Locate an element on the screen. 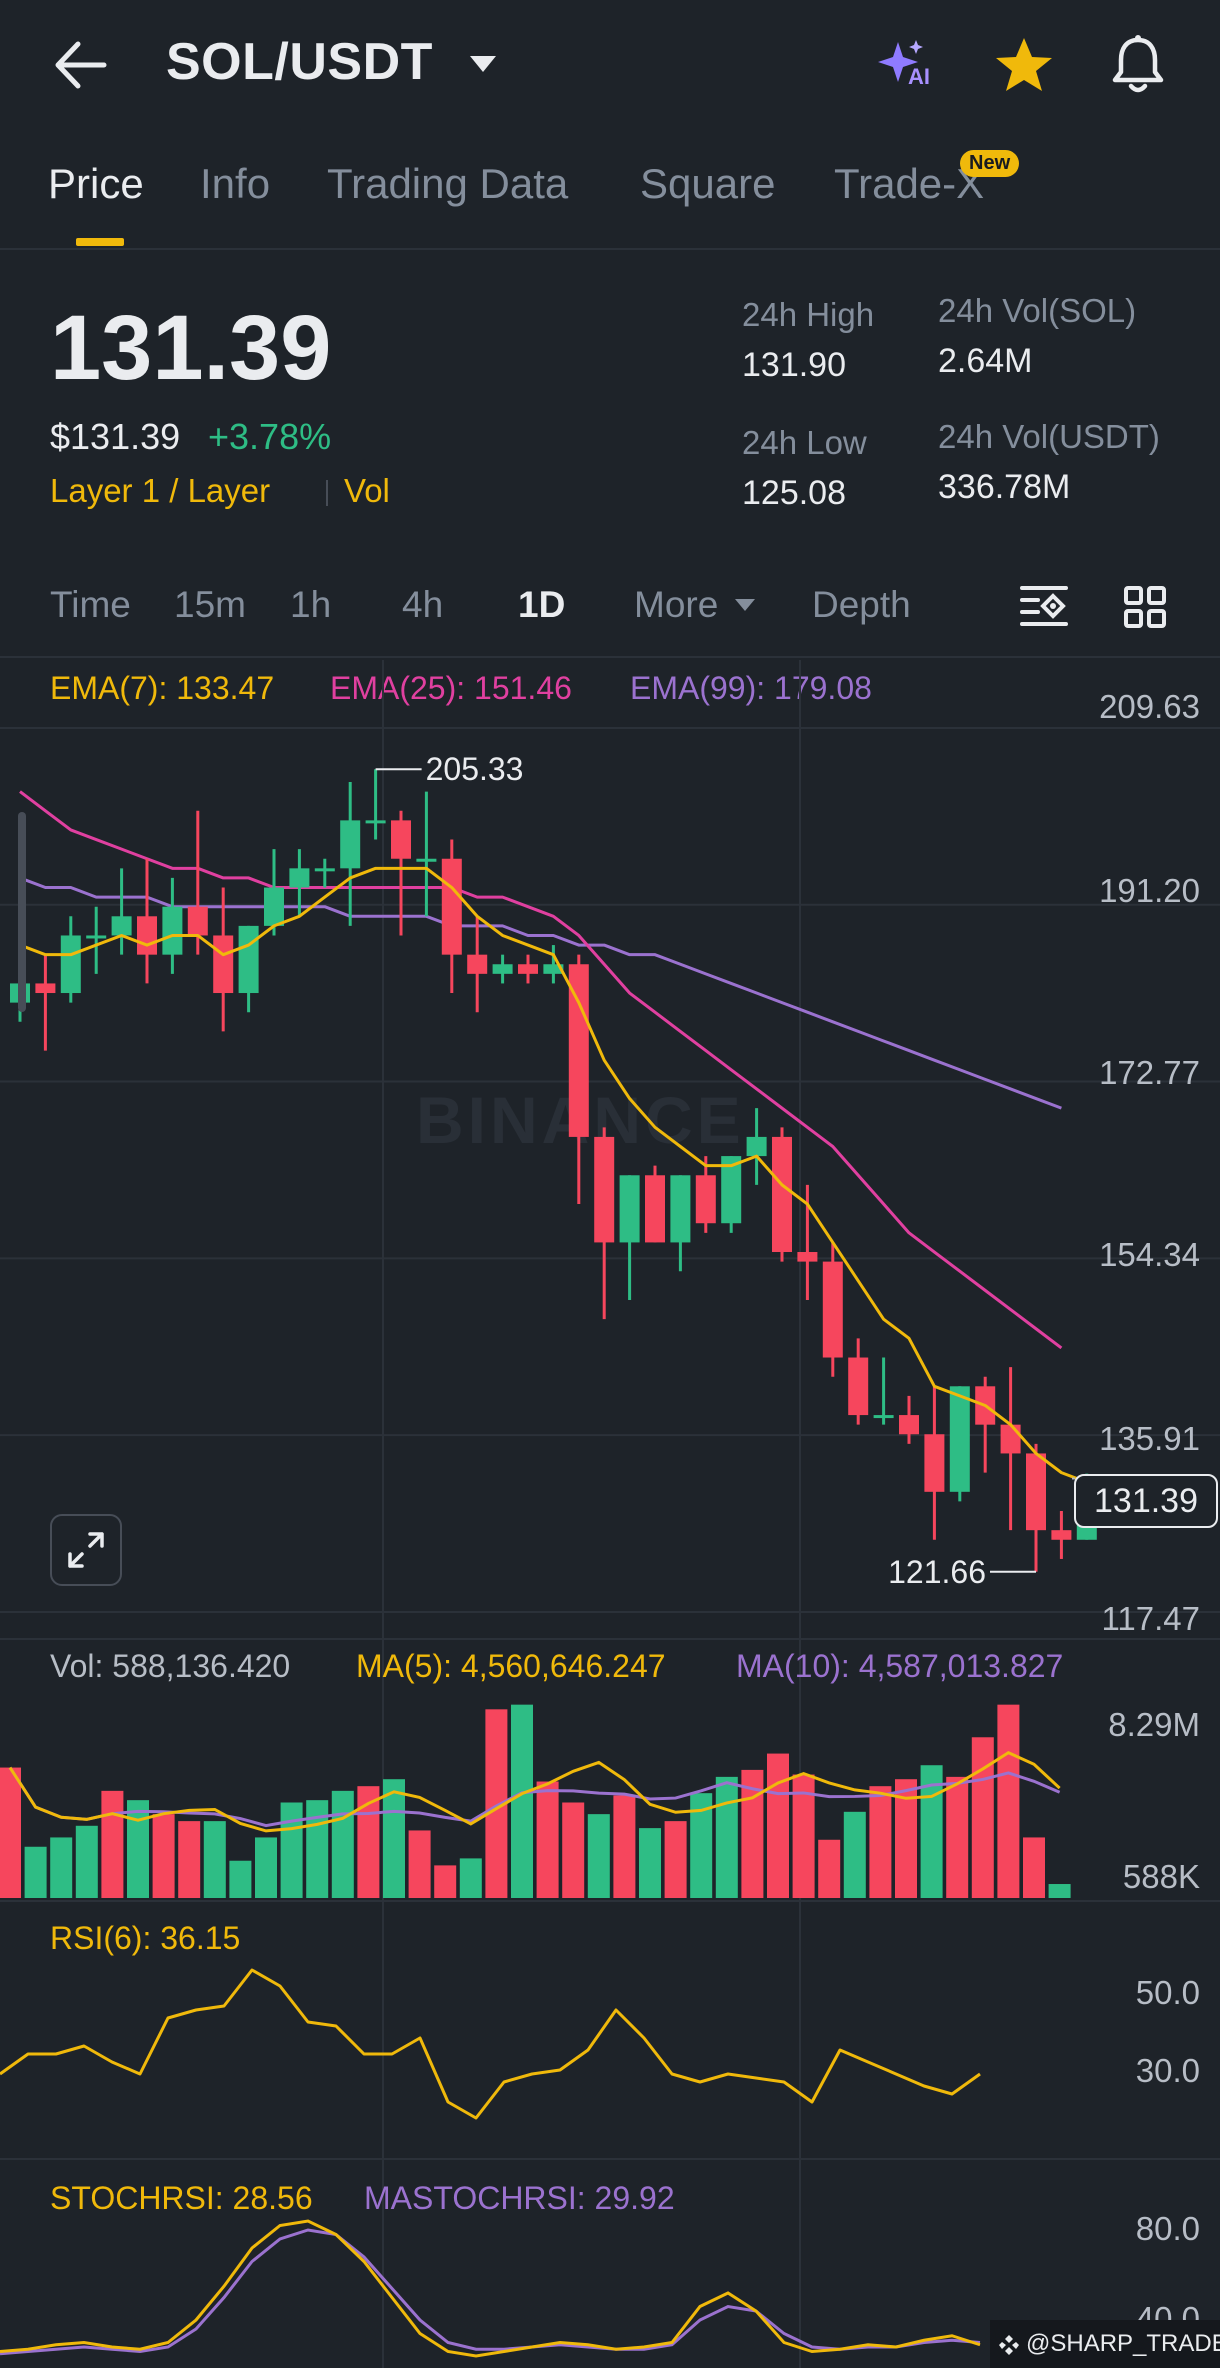 The image size is (1220, 2368). price-axis-tick: 209.63 is located at coordinates (1149, 706).